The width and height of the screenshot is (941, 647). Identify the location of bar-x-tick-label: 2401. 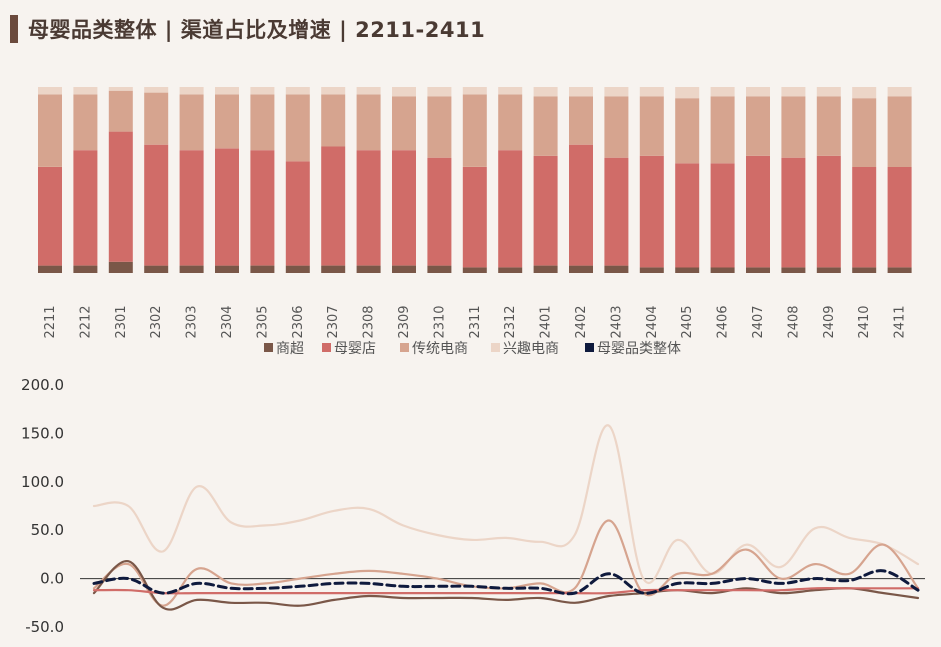
(546, 321).